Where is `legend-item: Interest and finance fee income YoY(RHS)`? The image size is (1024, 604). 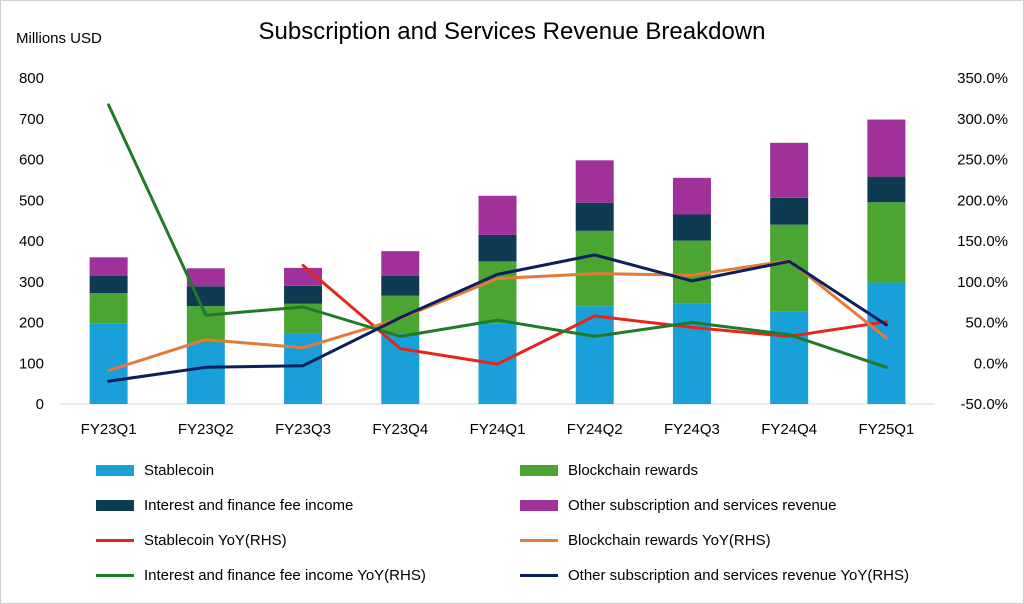
legend-item: Interest and finance fee income YoY(RHS) is located at coordinates (261, 575).